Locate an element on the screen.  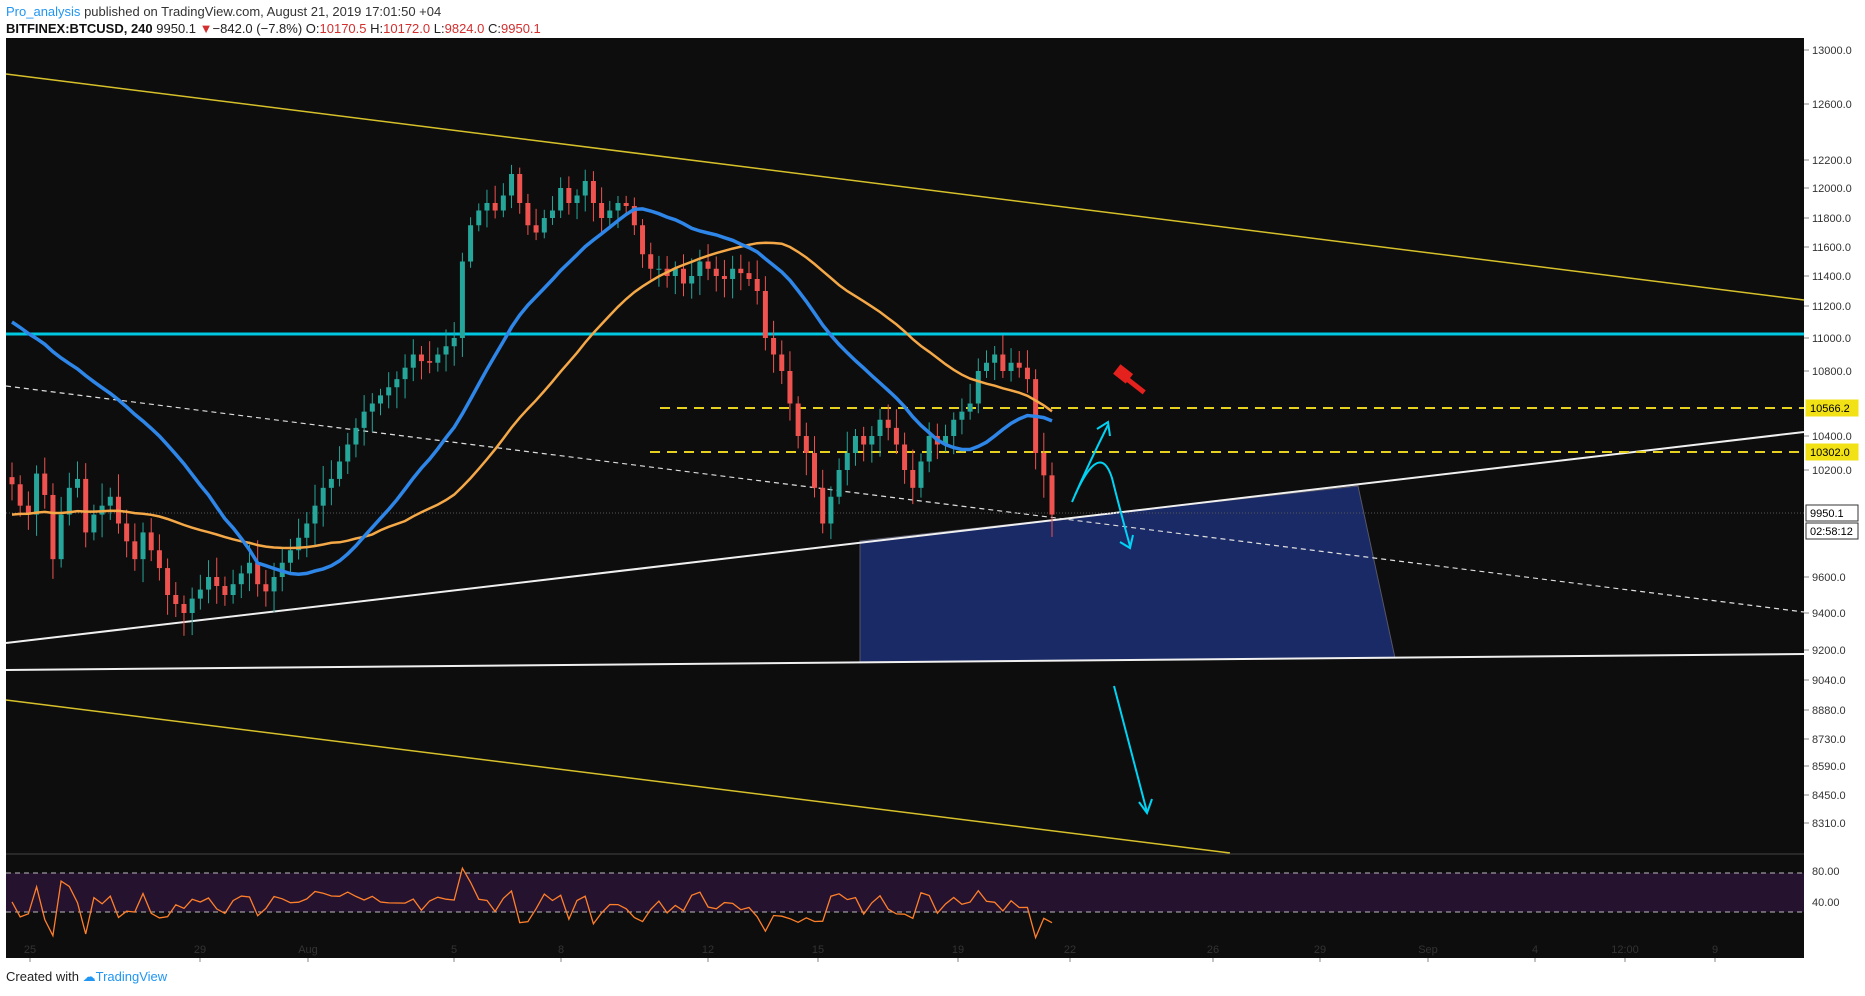
up-arrowhead-icon is located at coordinates (1103, 428).